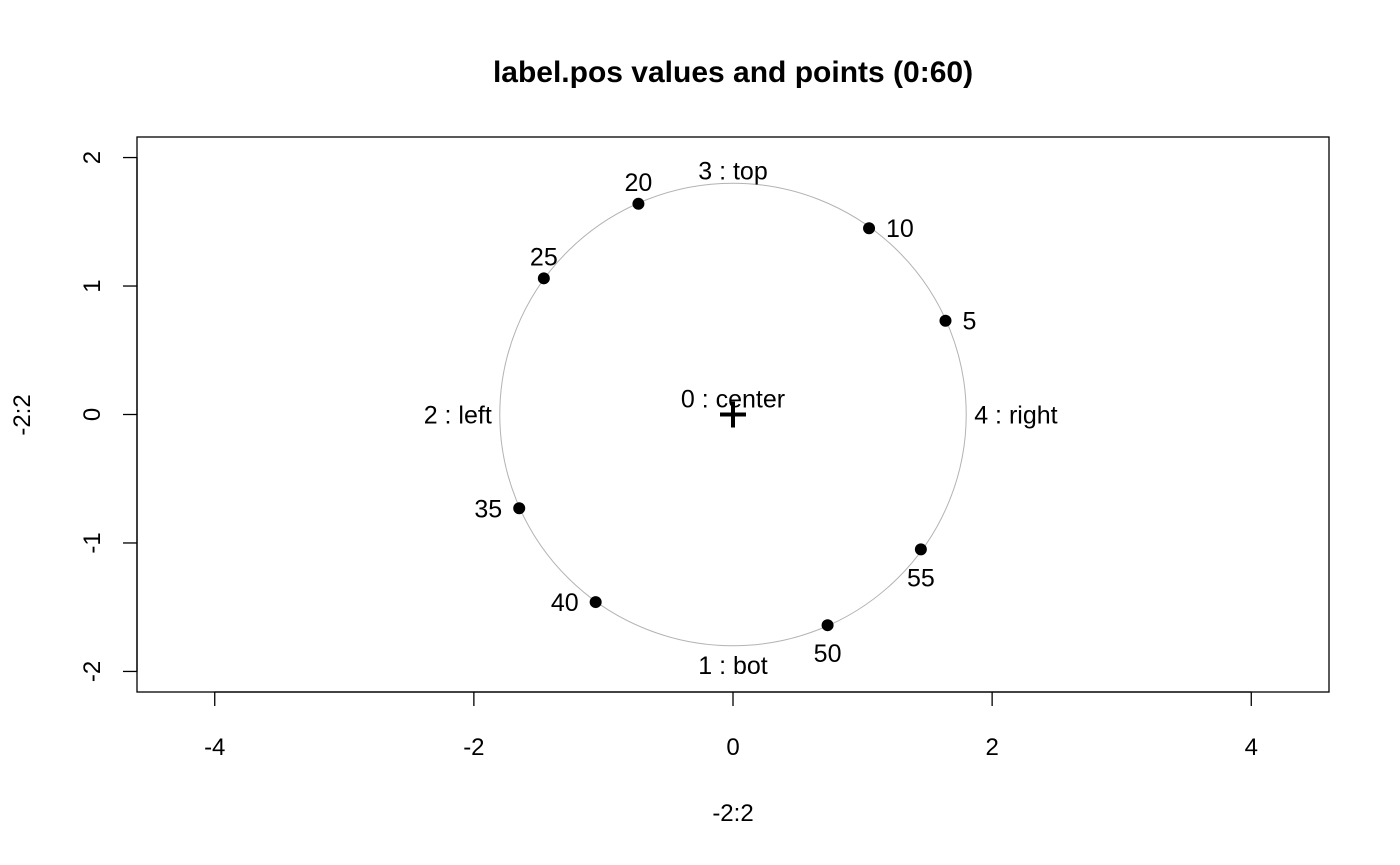  What do you see at coordinates (991, 747) in the screenshot?
I see `x-tick-label: 2` at bounding box center [991, 747].